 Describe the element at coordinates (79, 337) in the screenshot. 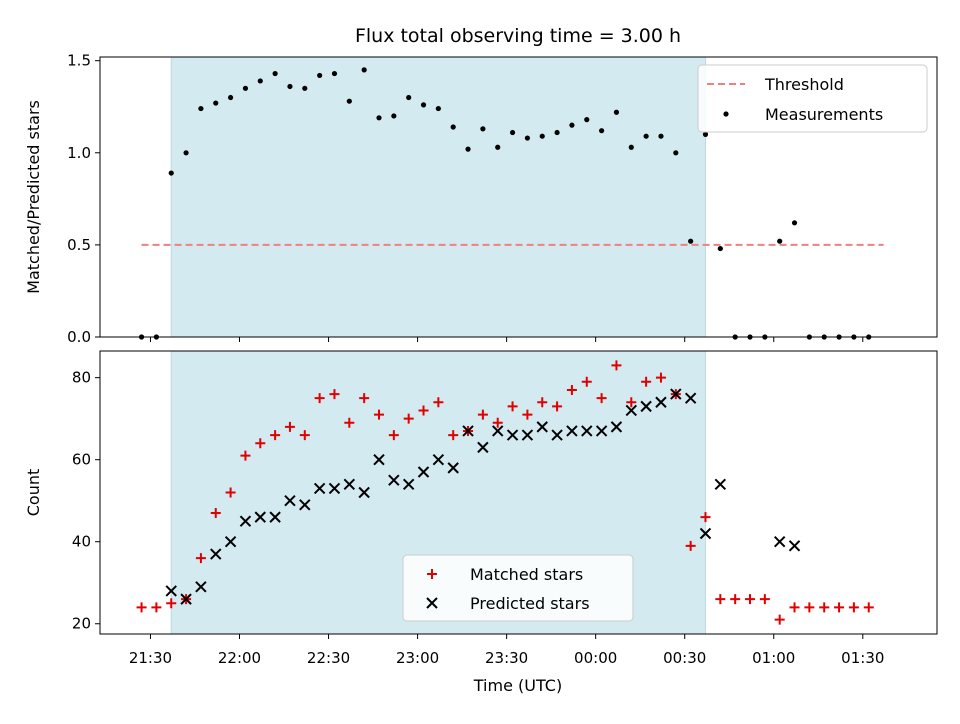

I see `y-tick-label: 0.0` at that location.